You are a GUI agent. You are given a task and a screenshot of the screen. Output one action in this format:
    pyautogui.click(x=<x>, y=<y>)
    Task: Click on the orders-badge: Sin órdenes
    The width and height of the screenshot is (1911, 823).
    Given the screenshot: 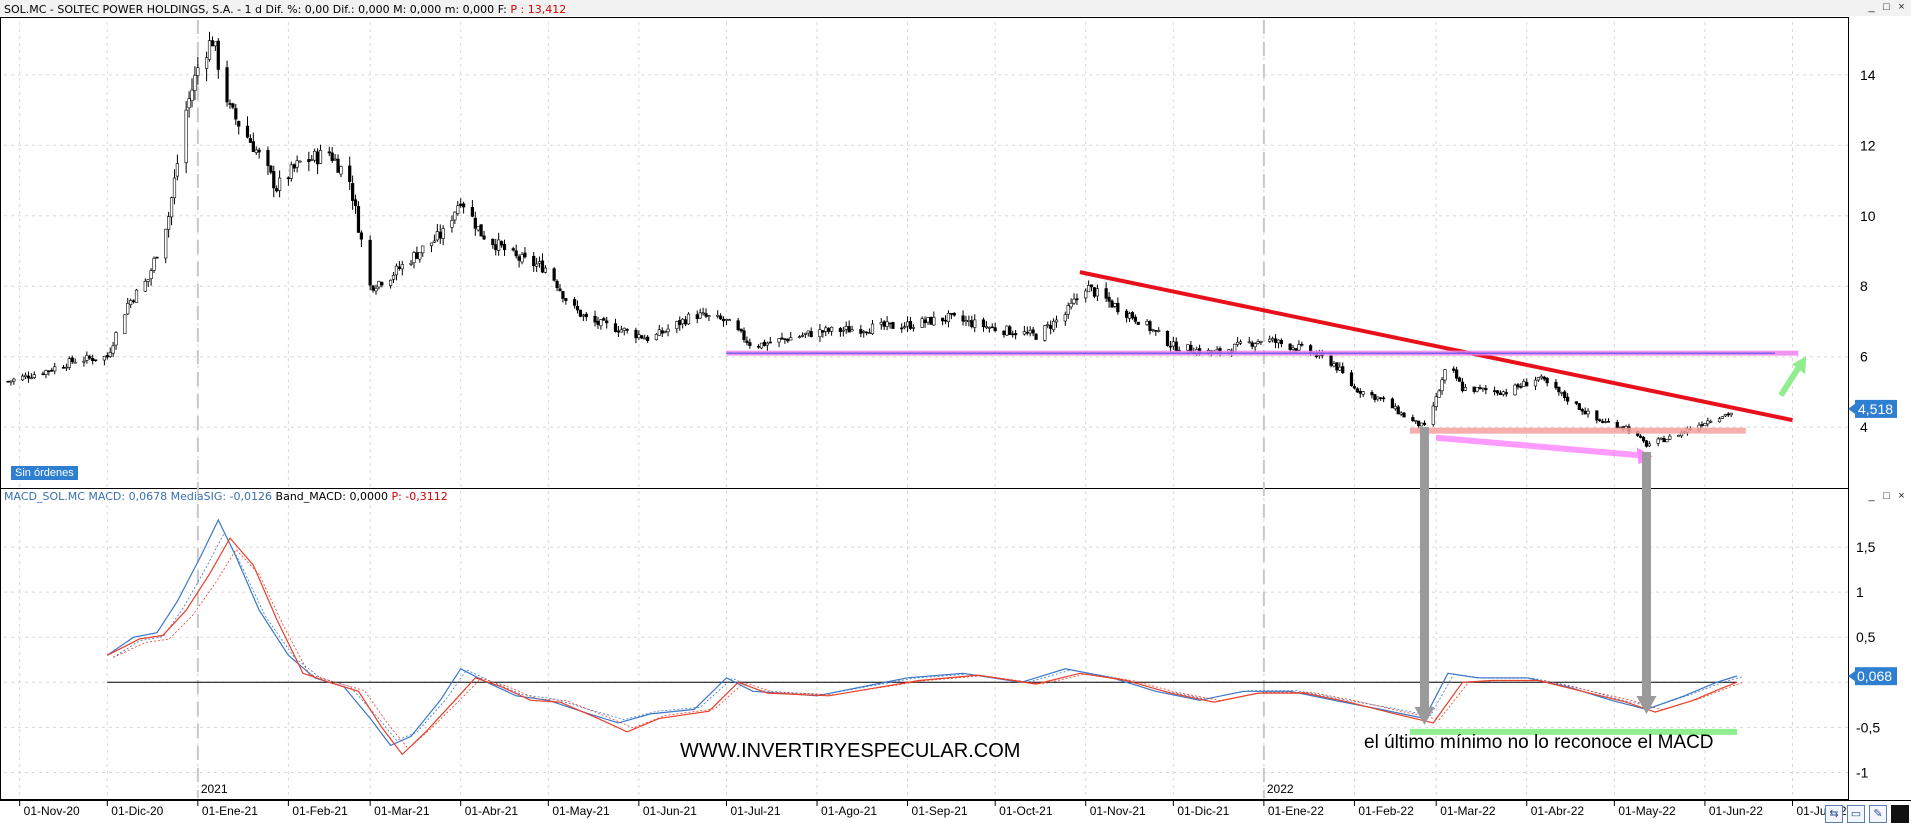 What is the action you would take?
    pyautogui.click(x=44, y=473)
    